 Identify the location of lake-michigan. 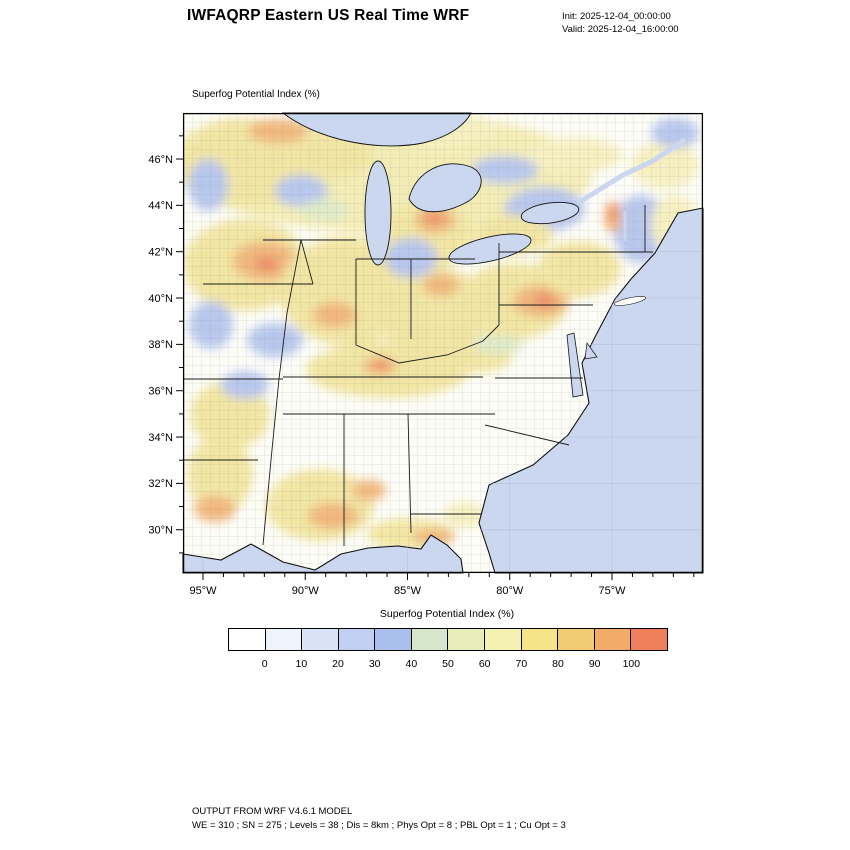
(378, 213).